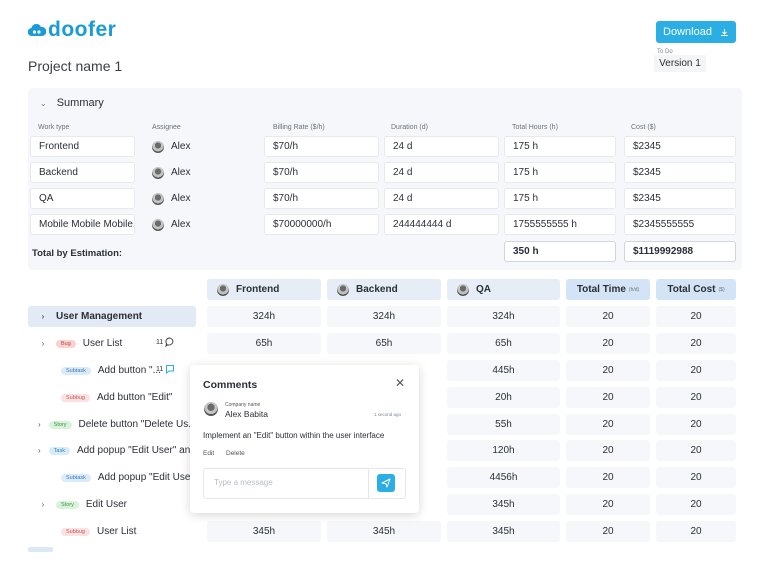 The height and width of the screenshot is (574, 768). What do you see at coordinates (75, 531) in the screenshot?
I see `subbug-tag: Subbug` at bounding box center [75, 531].